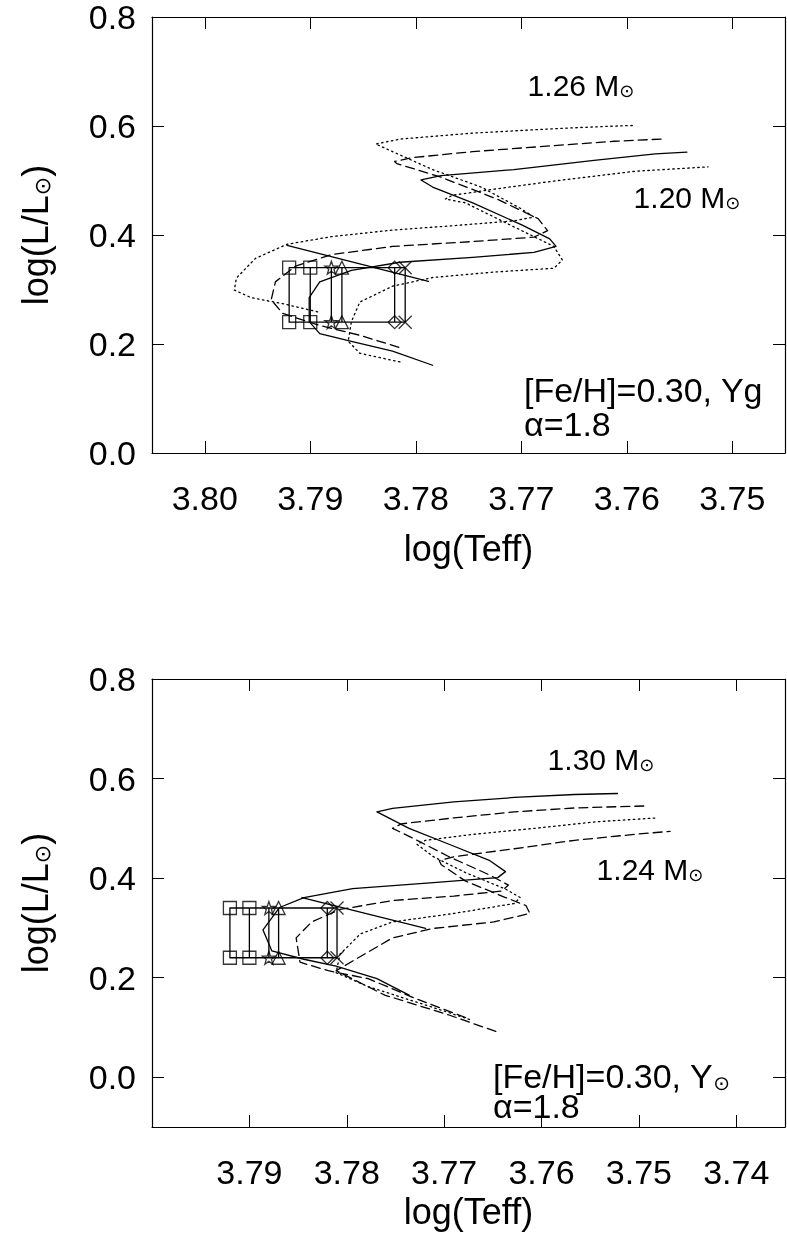 The height and width of the screenshot is (1247, 787). What do you see at coordinates (601, 759) in the screenshot?
I see `annotation: 1.30 M⊙` at bounding box center [601, 759].